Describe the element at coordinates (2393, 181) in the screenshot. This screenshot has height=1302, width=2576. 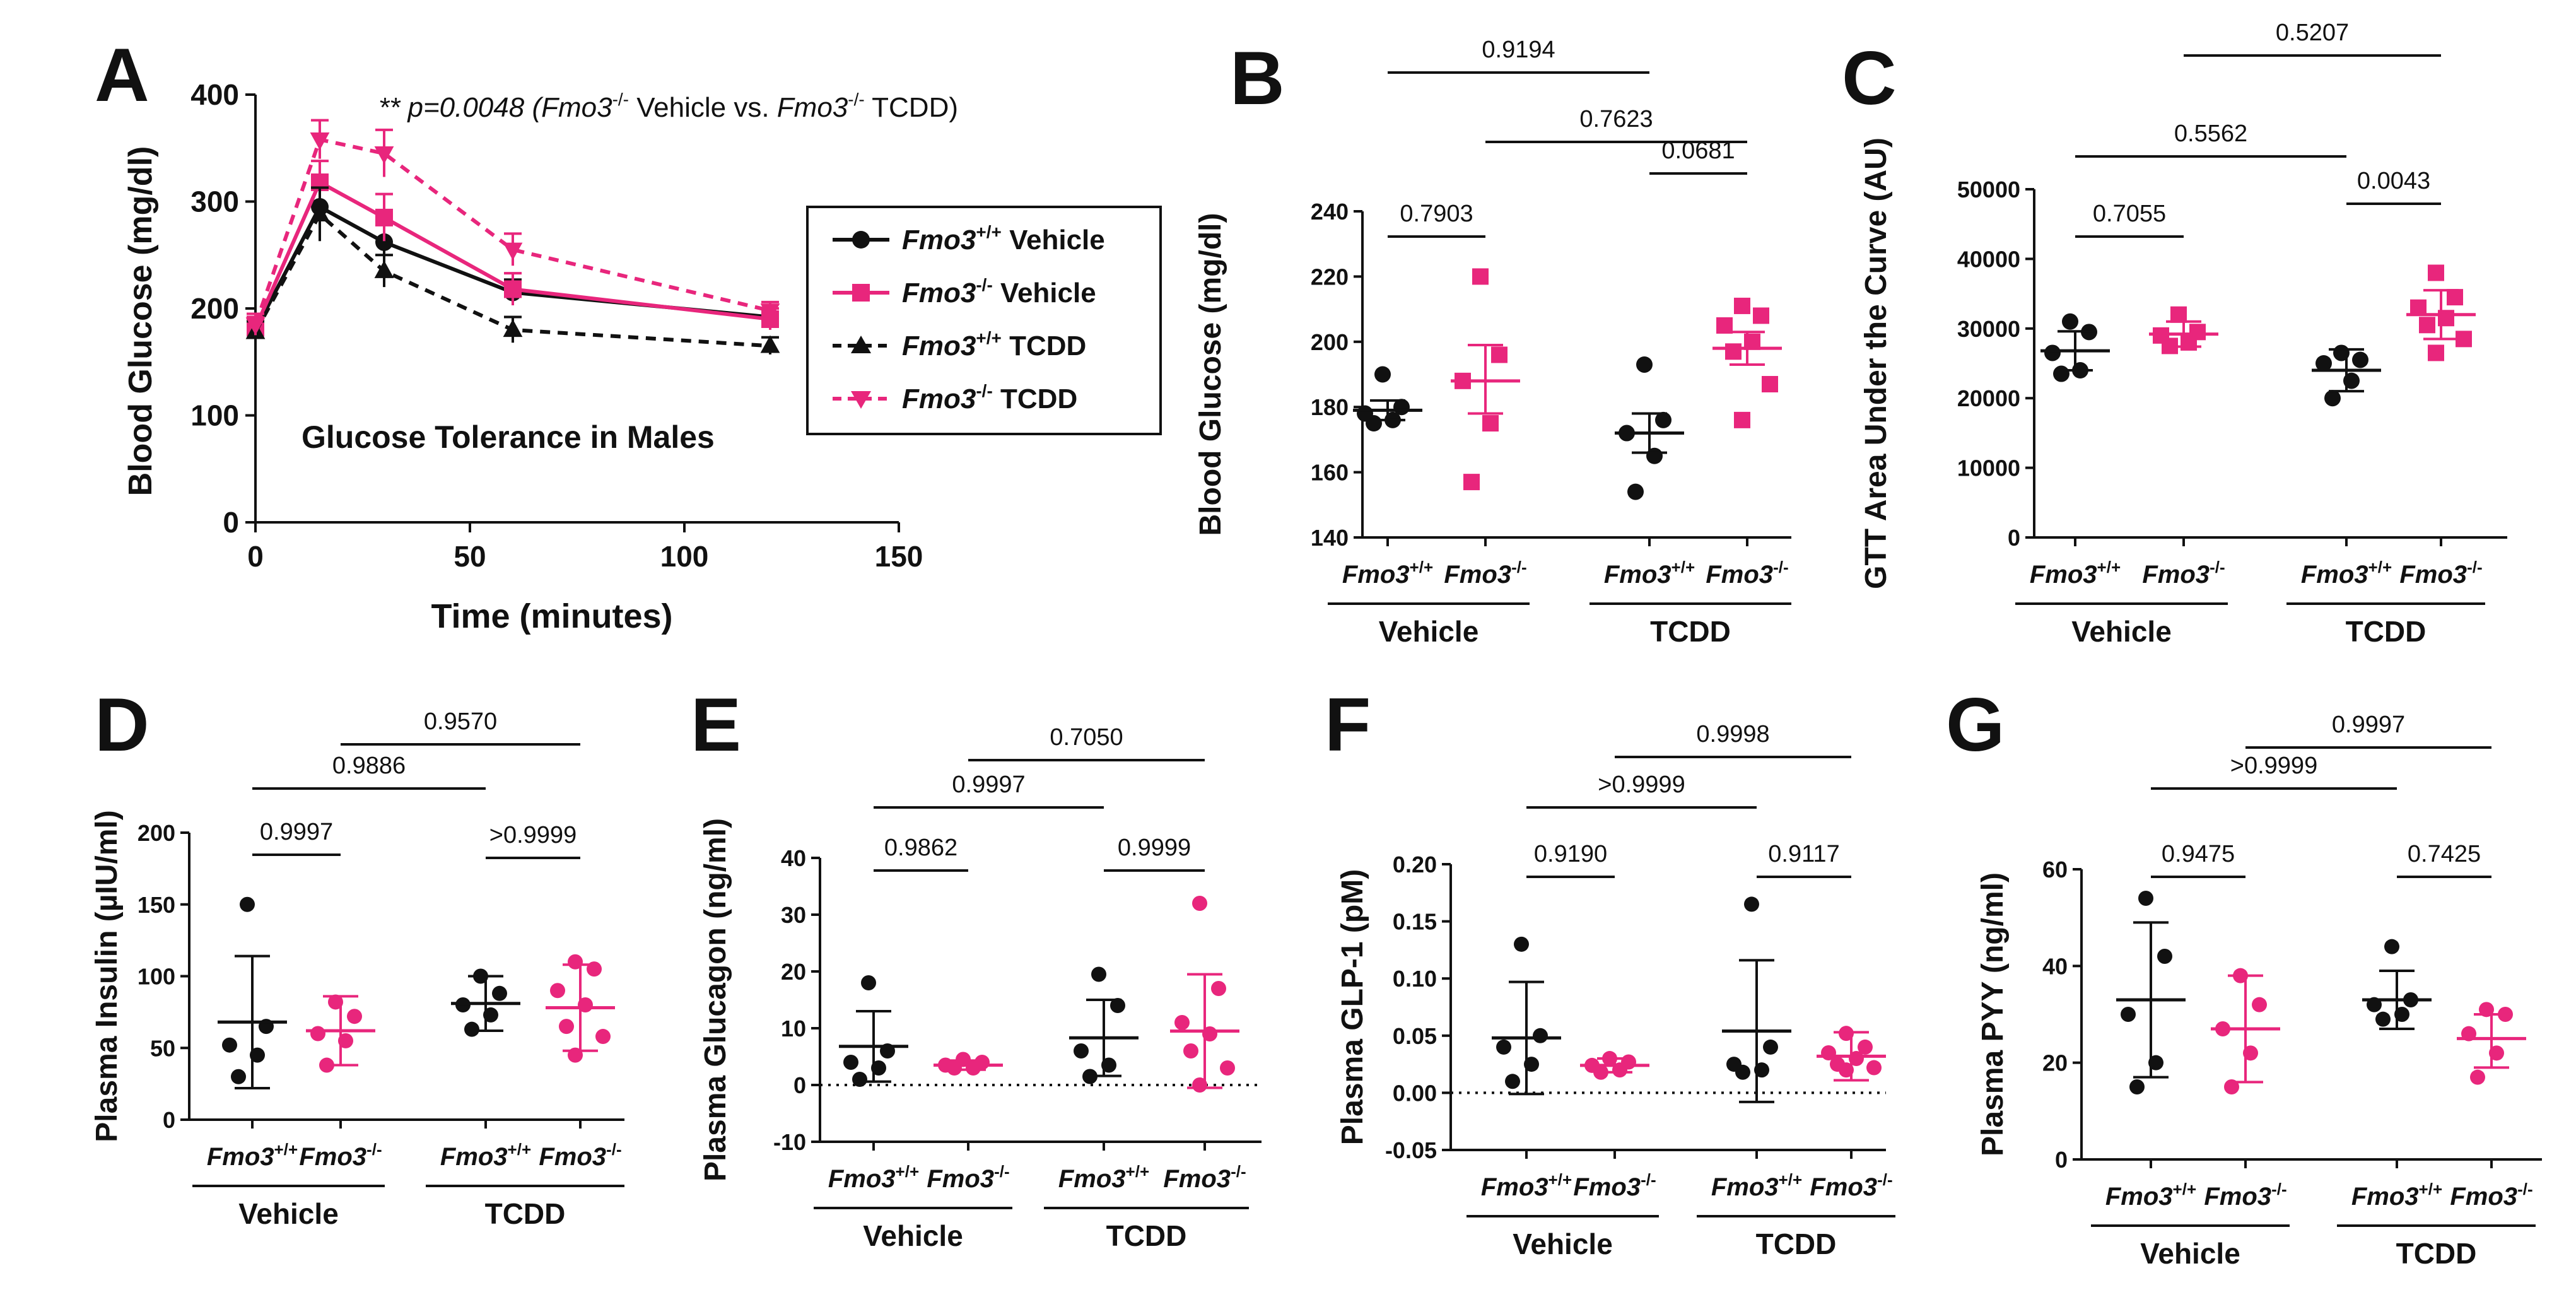
I see `p-value-label: 0.0043` at that location.